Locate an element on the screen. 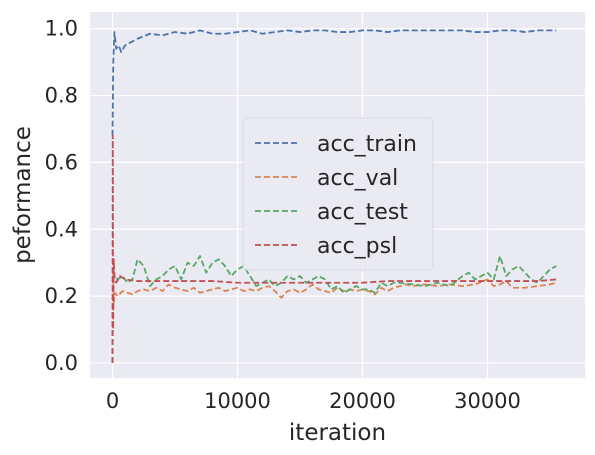 This screenshot has height=455, width=595. x-axis-label: iteration is located at coordinates (337, 433).